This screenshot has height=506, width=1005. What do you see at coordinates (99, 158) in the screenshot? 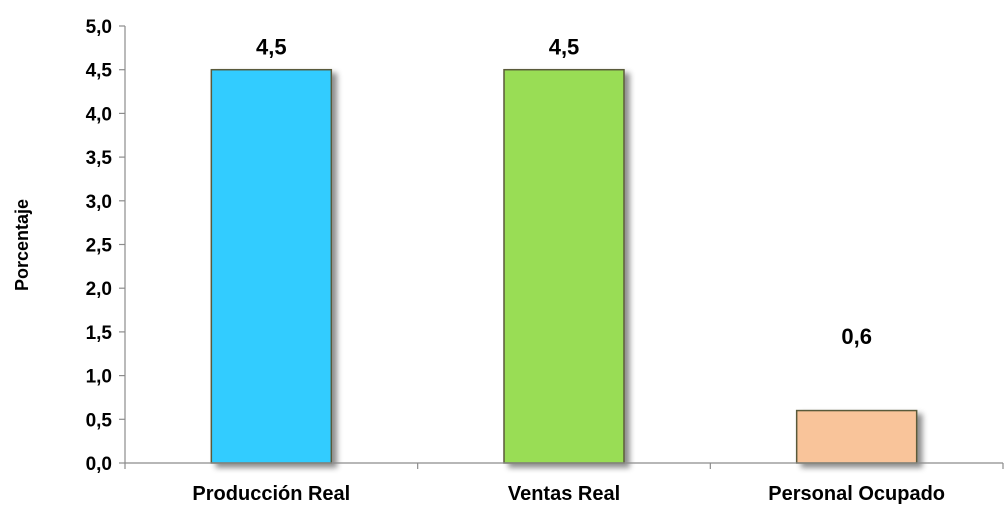
I see `y-tick-label: 3,5` at bounding box center [99, 158].